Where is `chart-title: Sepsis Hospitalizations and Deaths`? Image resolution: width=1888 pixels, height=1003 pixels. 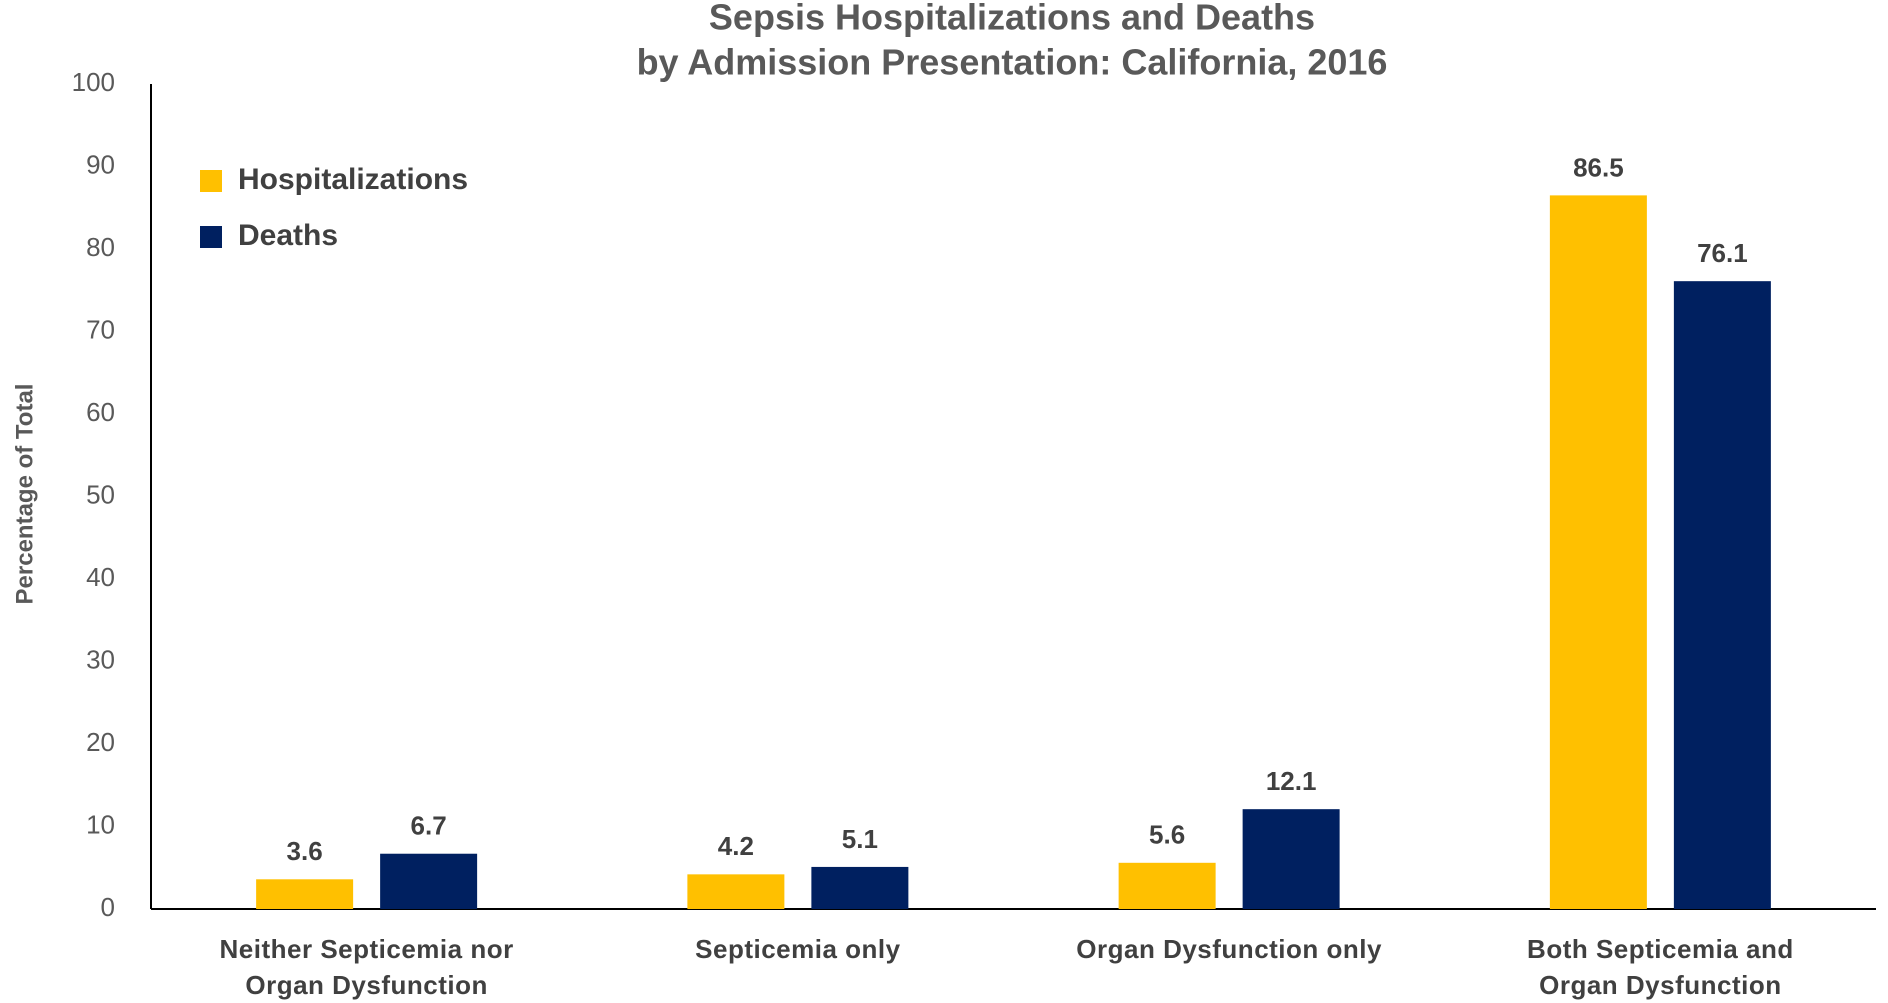 chart-title: Sepsis Hospitalizations and Deaths is located at coordinates (1012, 19).